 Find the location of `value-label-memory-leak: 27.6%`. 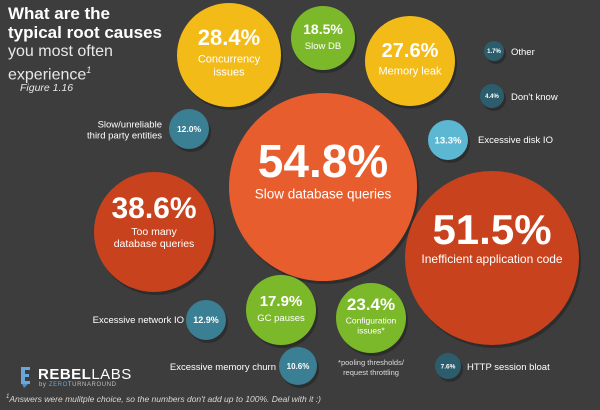

value-label-memory-leak: 27.6% is located at coordinates (410, 51).